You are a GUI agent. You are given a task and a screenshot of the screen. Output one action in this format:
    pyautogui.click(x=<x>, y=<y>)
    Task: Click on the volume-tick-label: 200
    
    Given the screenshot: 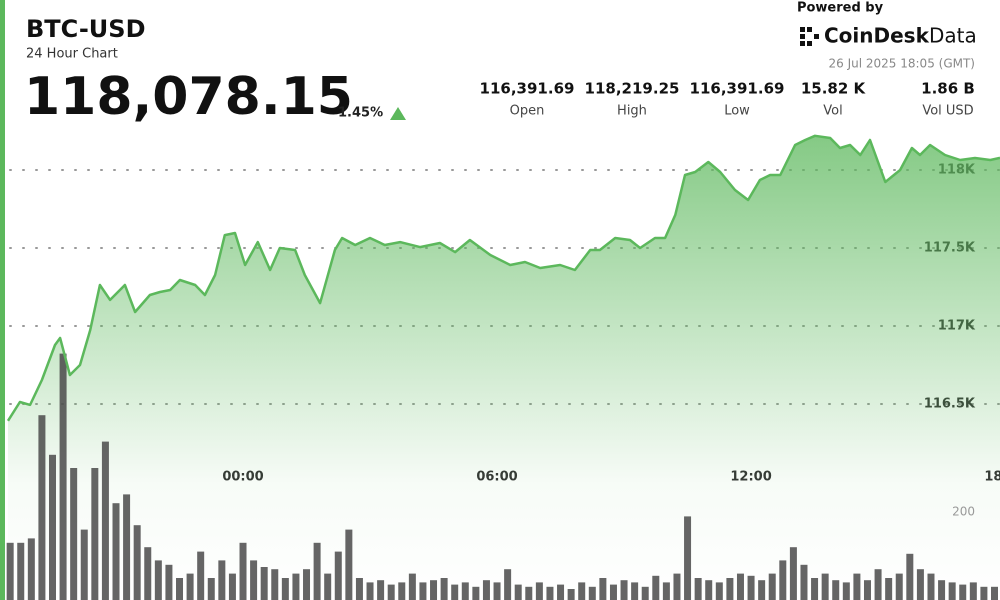 What is the action you would take?
    pyautogui.click(x=963, y=512)
    